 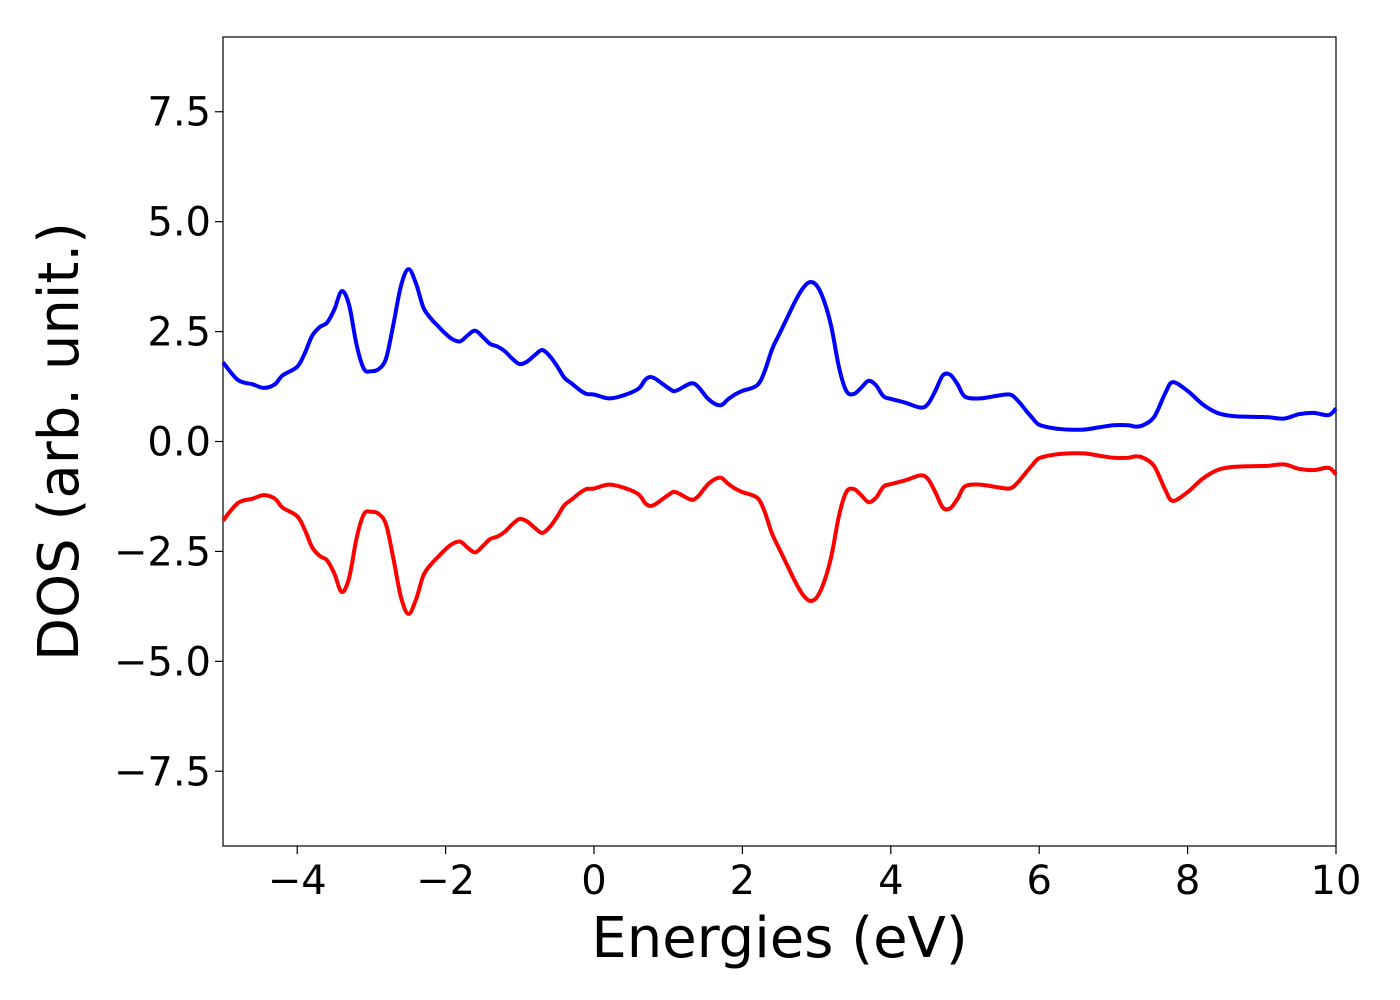 I want to click on x-axis-label: Energies (eV), so click(x=779, y=938).